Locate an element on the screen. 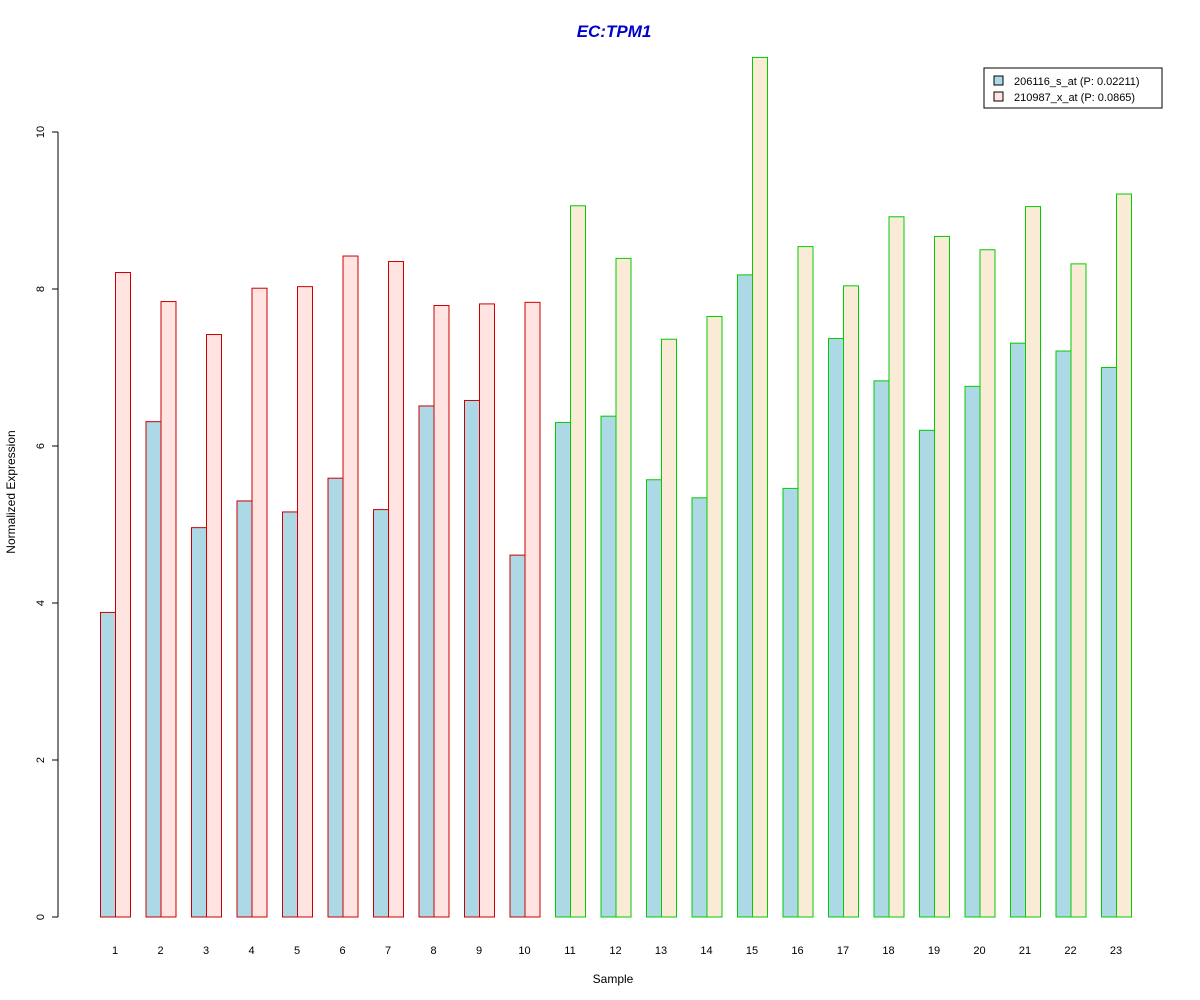 Image resolution: width=1200 pixels, height=1000 pixels. x-tick-label: 19 is located at coordinates (934, 951).